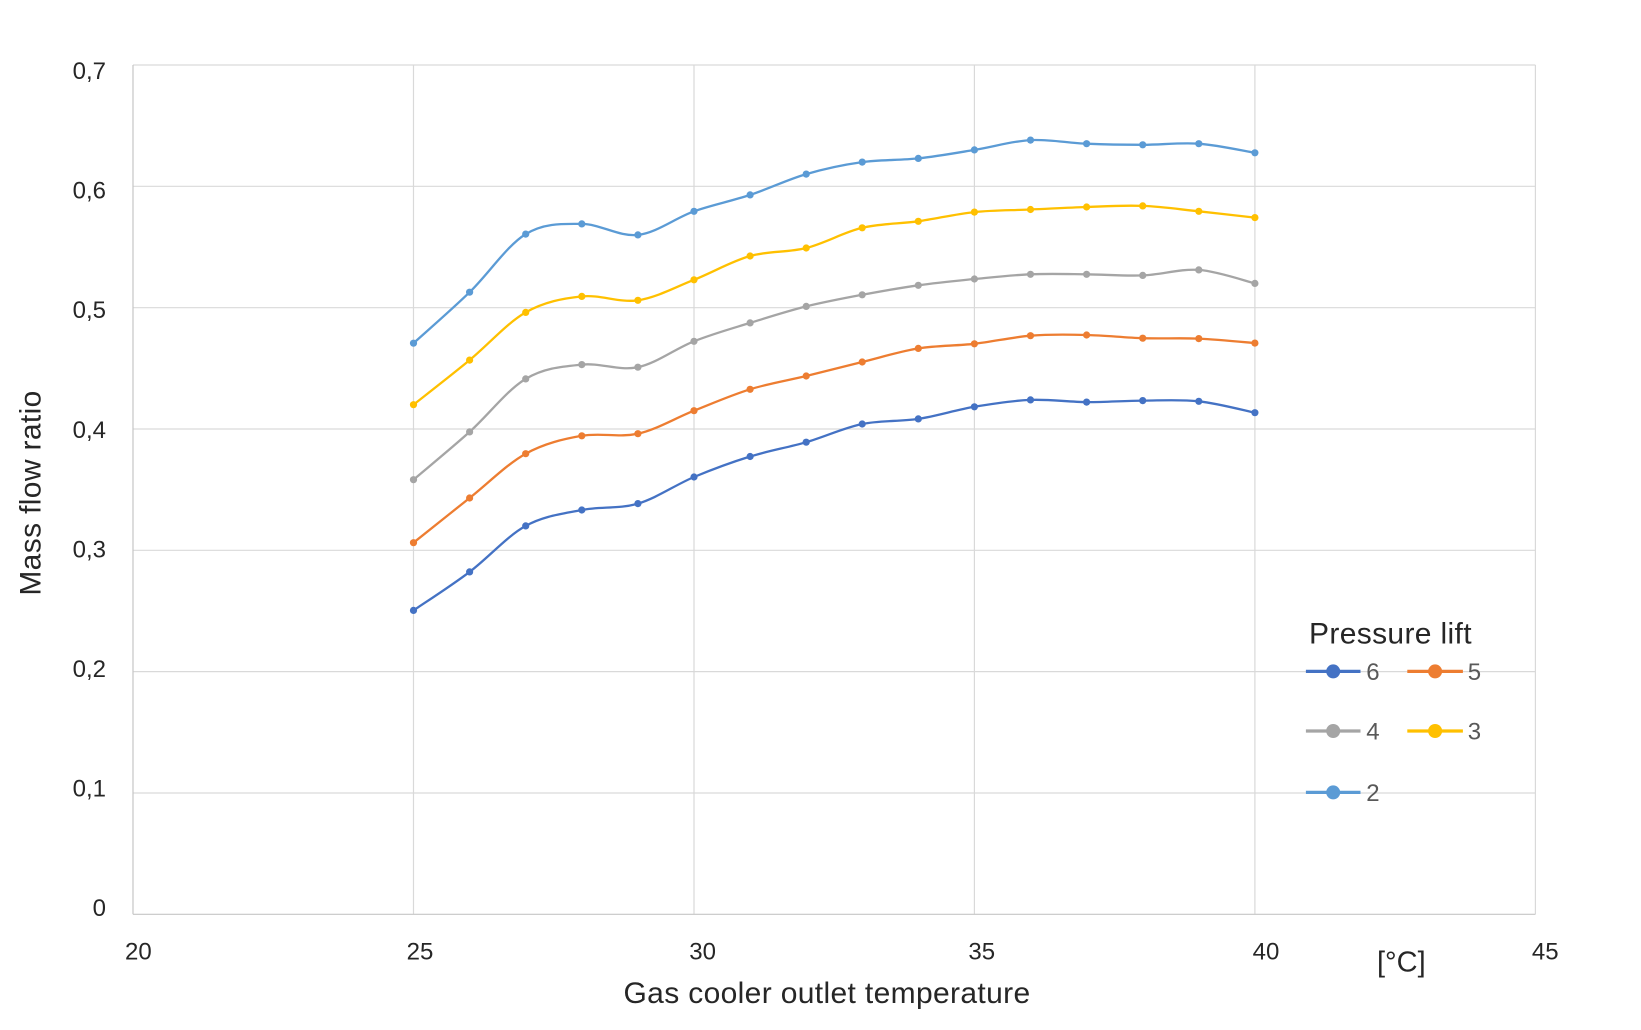 This screenshot has width=1641, height=1030. I want to click on svg-text: Gas cooler outlet temperature, so click(826, 993).